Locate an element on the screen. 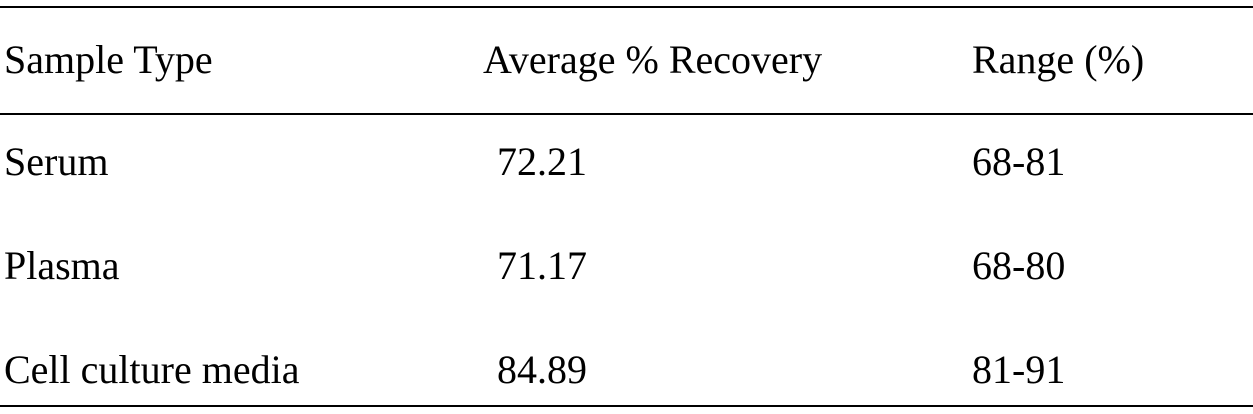 The width and height of the screenshot is (1253, 414). body-cell: Serum is located at coordinates (56, 161).